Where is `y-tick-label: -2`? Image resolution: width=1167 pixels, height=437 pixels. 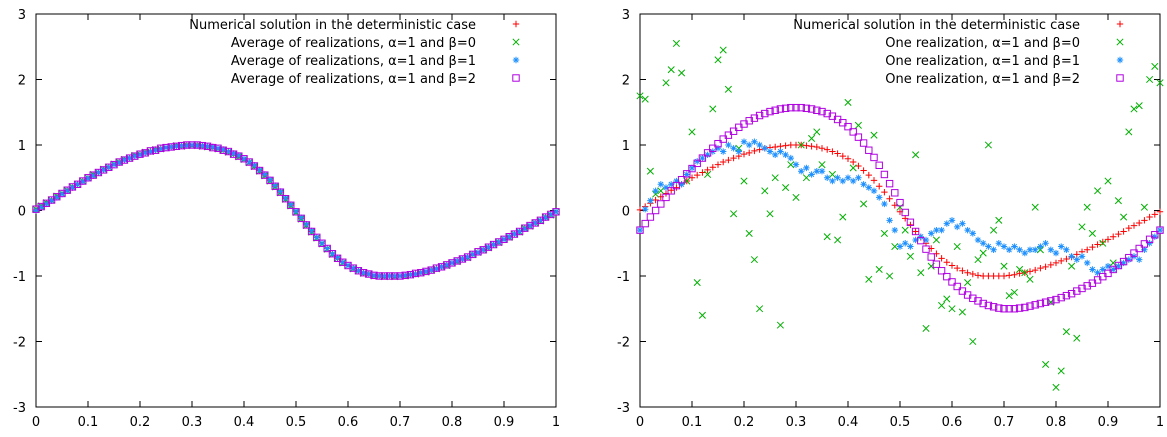 y-tick-label: -2 is located at coordinates (623, 343).